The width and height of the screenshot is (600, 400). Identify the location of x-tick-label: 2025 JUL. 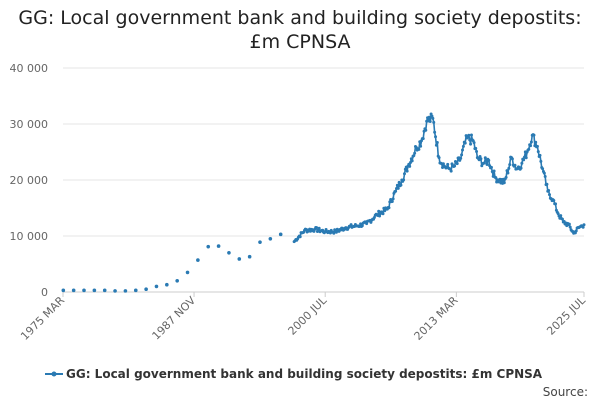
(566, 315).